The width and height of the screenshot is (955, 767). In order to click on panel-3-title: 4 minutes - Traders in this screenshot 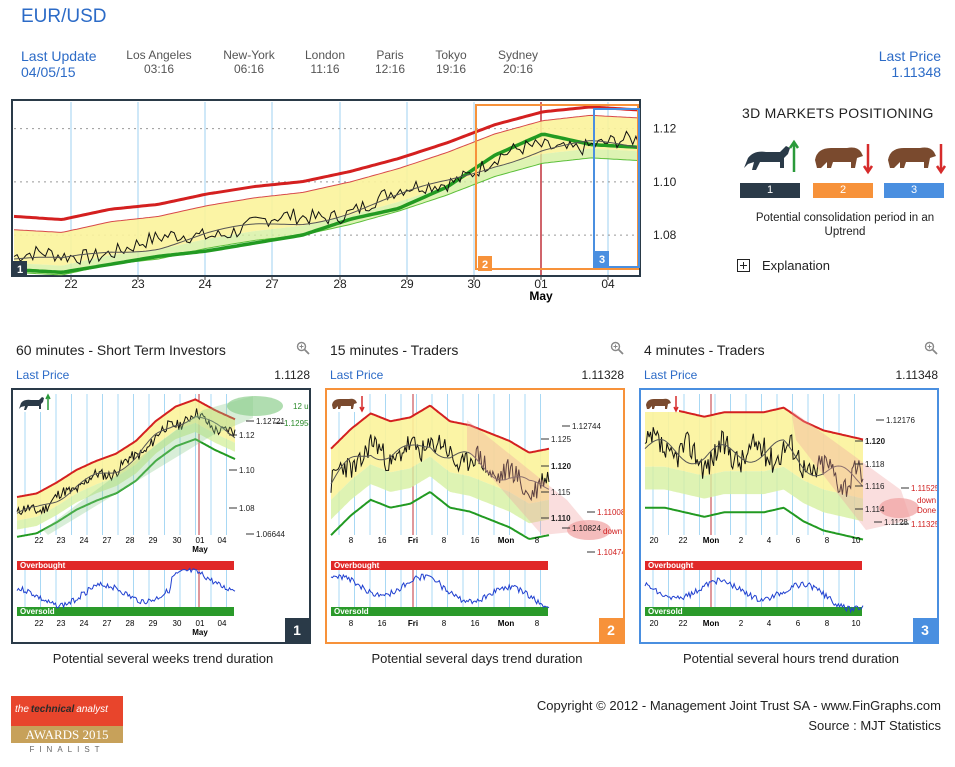, I will do `click(704, 350)`.